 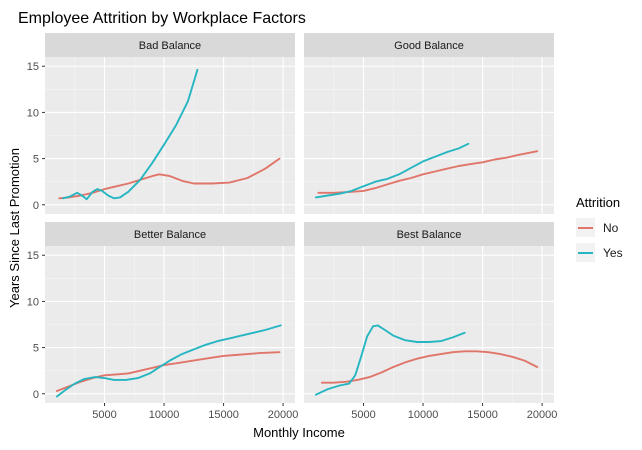 I want to click on facet-label: Best Balance, so click(x=429, y=235).